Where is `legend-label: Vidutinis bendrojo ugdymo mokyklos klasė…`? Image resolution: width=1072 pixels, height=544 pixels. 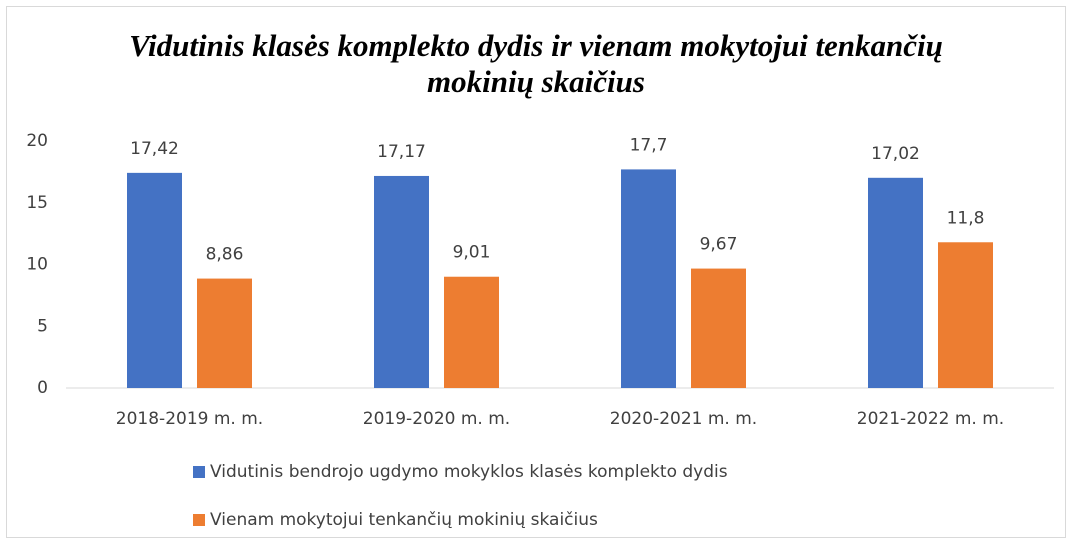 legend-label: Vidutinis bendrojo ugdymo mokyklos klasė… is located at coordinates (469, 472).